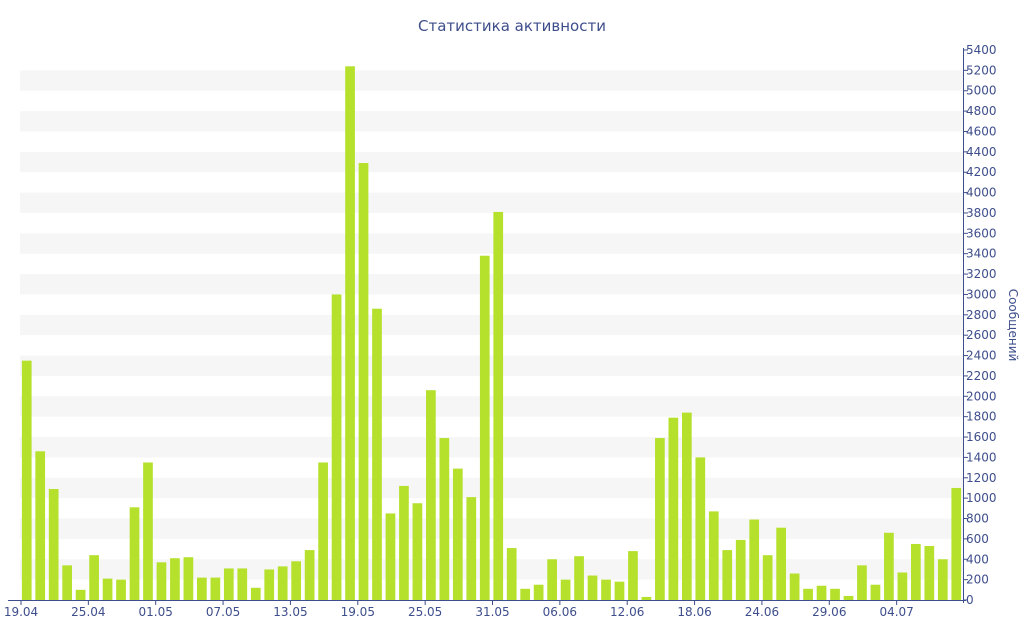 The image size is (1024, 640). What do you see at coordinates (425, 612) in the screenshot?
I see `x-tick-label: 25.05` at bounding box center [425, 612].